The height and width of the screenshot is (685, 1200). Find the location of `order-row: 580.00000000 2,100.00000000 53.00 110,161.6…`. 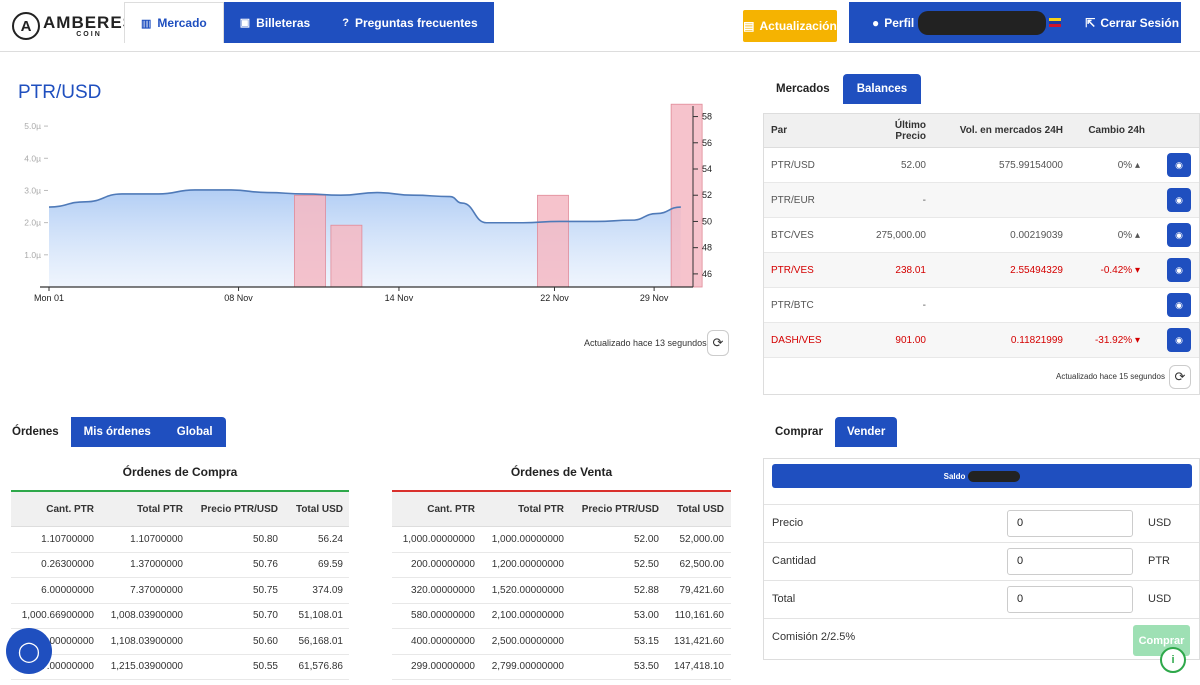

order-row: 580.00000000 2,100.00000000 53.00 110,161.6… is located at coordinates (561, 616).